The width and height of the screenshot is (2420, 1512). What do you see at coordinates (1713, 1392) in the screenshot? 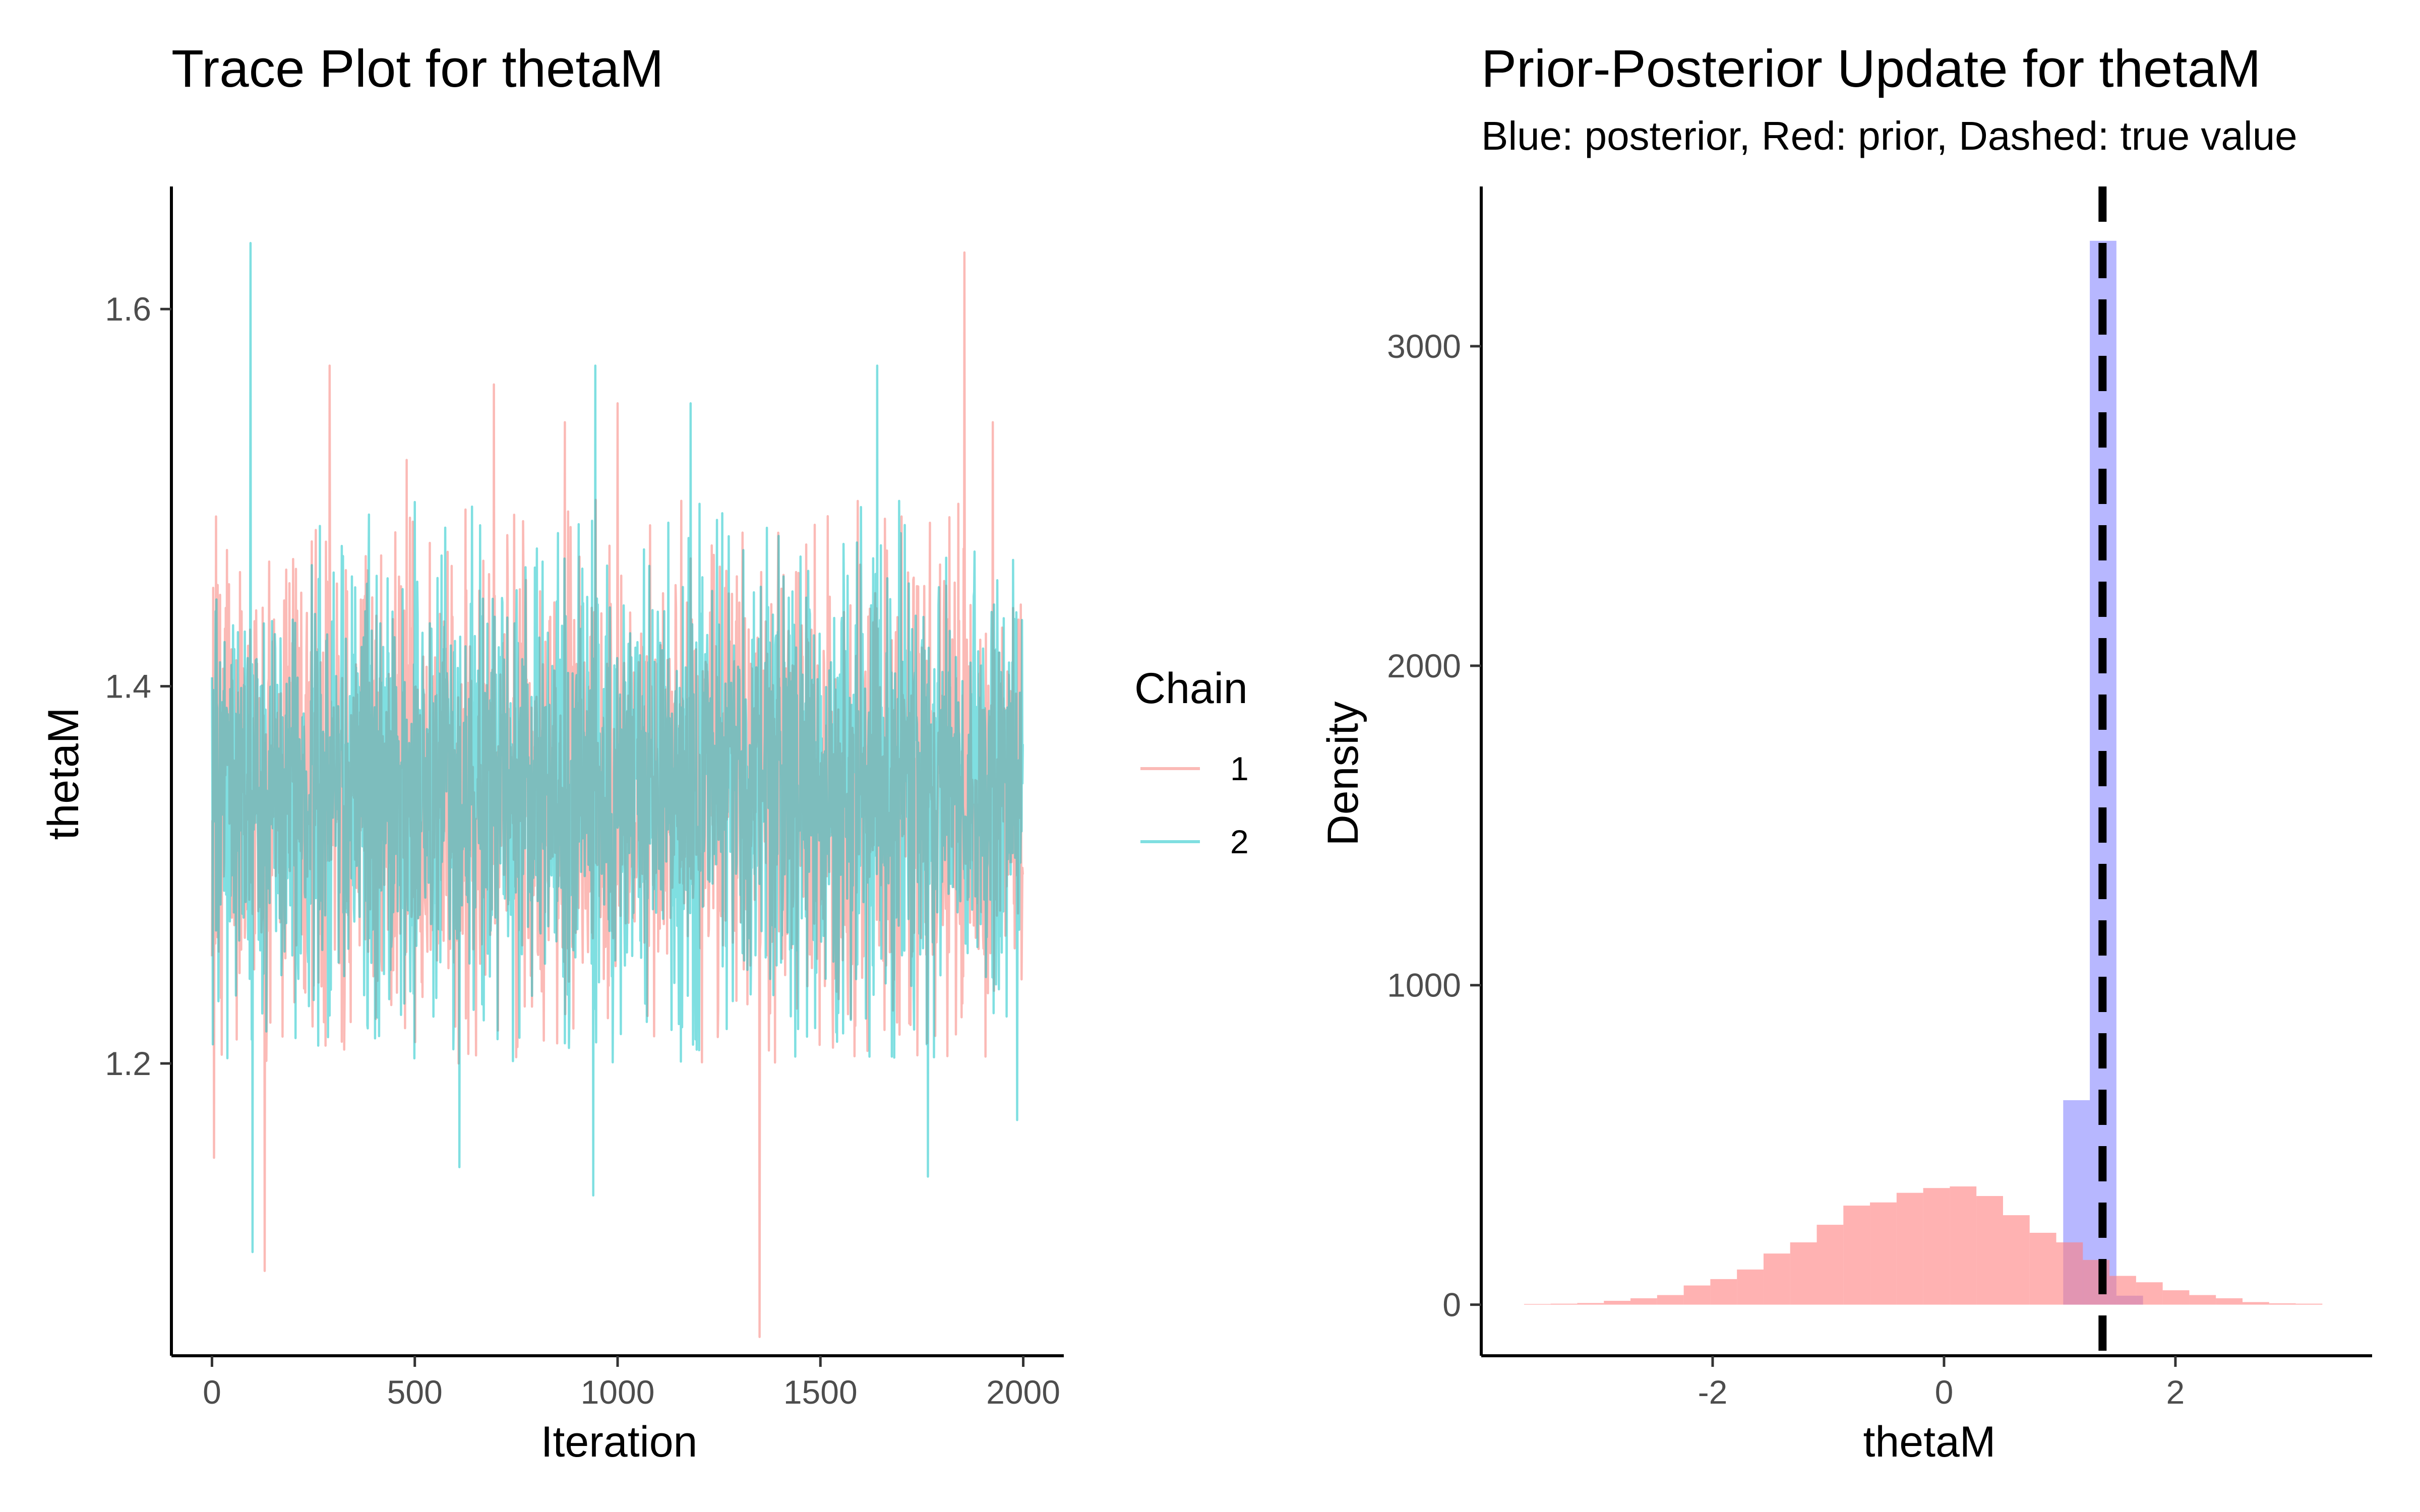
I see `hist-x-tick-label: -2` at bounding box center [1713, 1392].